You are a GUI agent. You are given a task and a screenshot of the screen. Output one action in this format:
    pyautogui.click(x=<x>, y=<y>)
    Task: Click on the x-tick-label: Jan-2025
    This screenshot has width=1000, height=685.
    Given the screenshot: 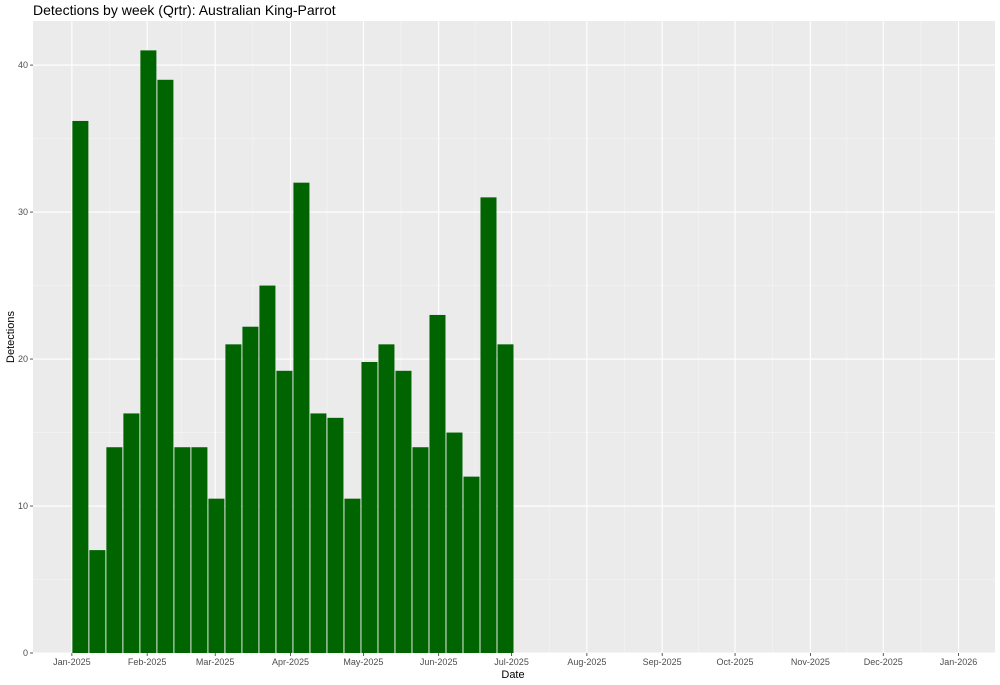 What is the action you would take?
    pyautogui.click(x=72, y=662)
    